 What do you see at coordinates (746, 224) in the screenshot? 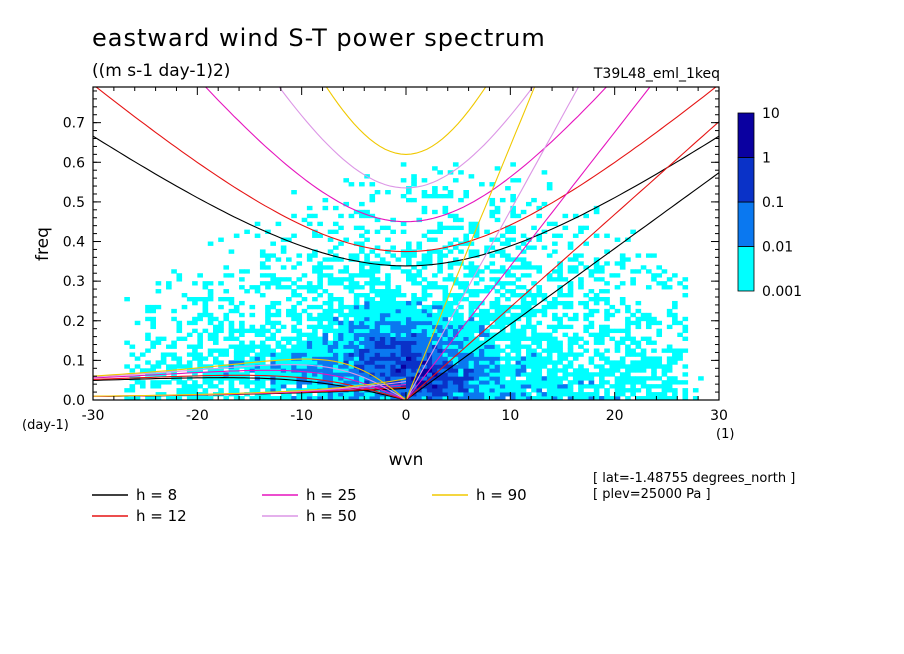
I see `colorbar-swatch` at bounding box center [746, 224].